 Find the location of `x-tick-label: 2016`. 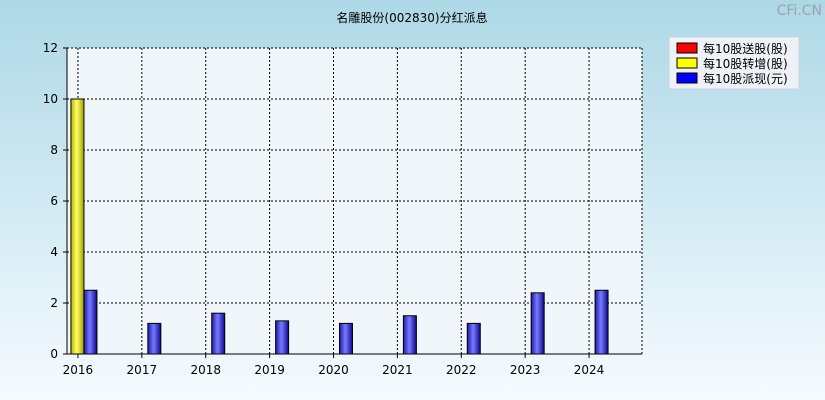

x-tick-label: 2016 is located at coordinates (78, 370).